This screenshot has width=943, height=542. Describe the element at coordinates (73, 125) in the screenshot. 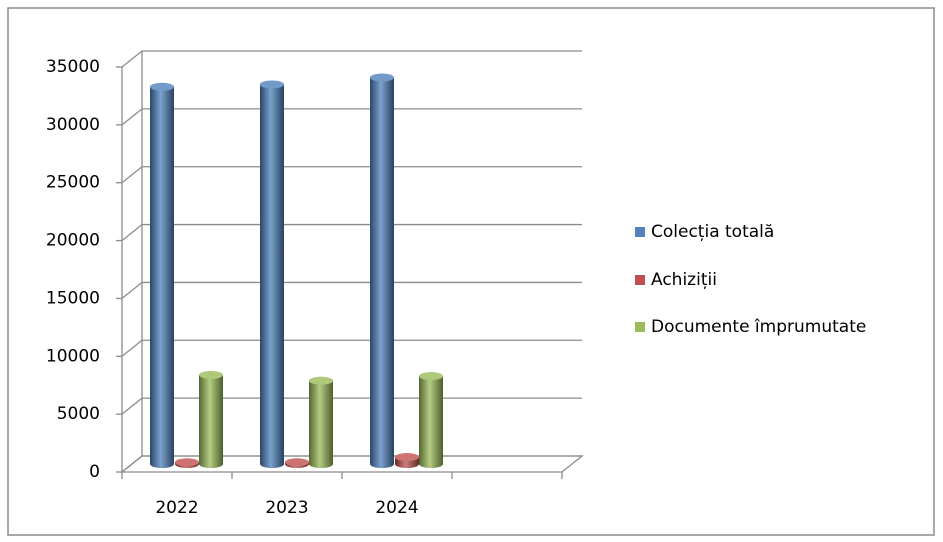

I see `y-tick-label: 30000` at that location.